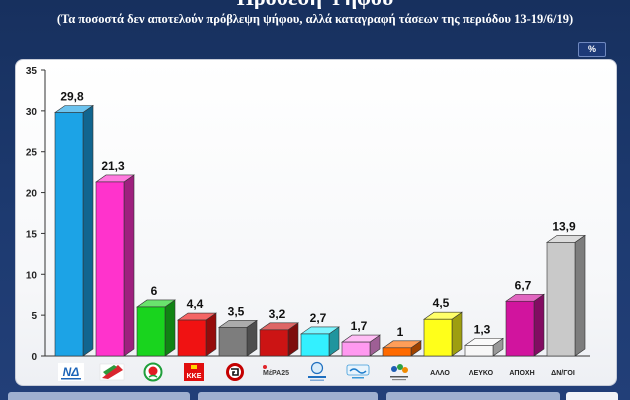  What do you see at coordinates (32, 275) in the screenshot?
I see `y-tick-label: 10` at bounding box center [32, 275].